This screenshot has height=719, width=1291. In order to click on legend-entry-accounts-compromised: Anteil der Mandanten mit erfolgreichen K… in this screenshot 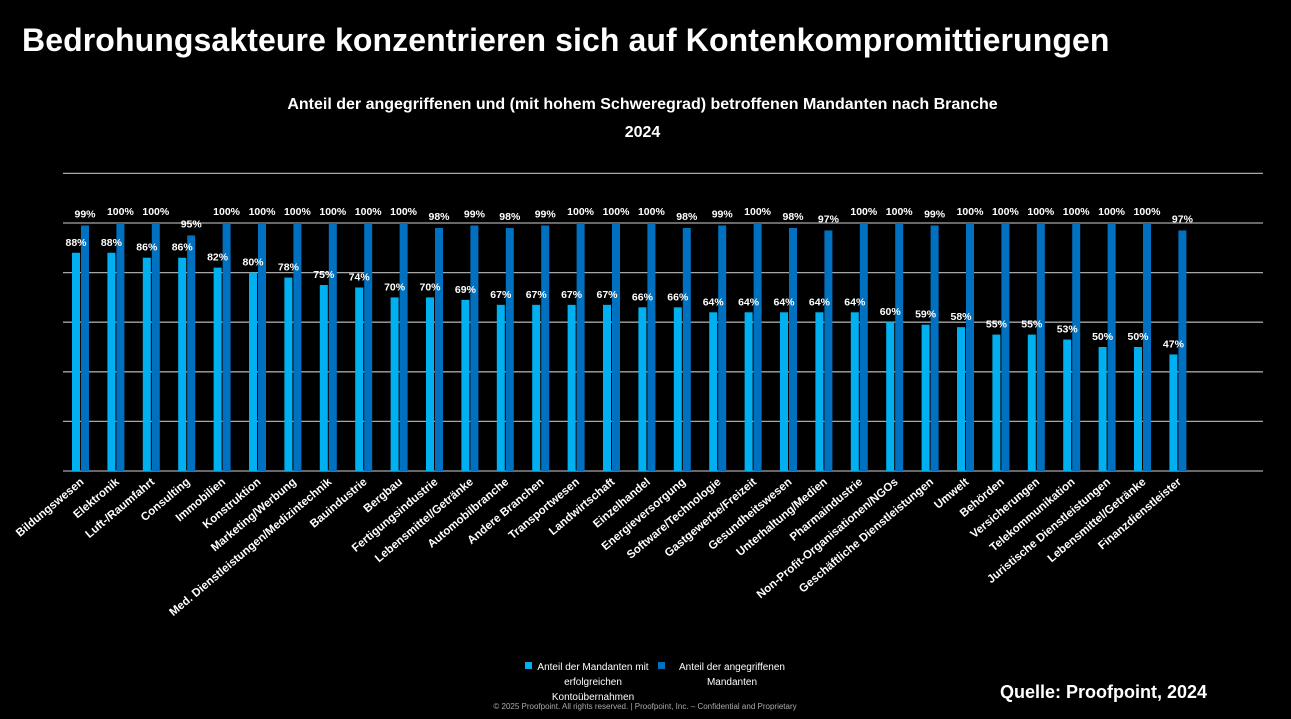, I will do `click(585, 682)`.